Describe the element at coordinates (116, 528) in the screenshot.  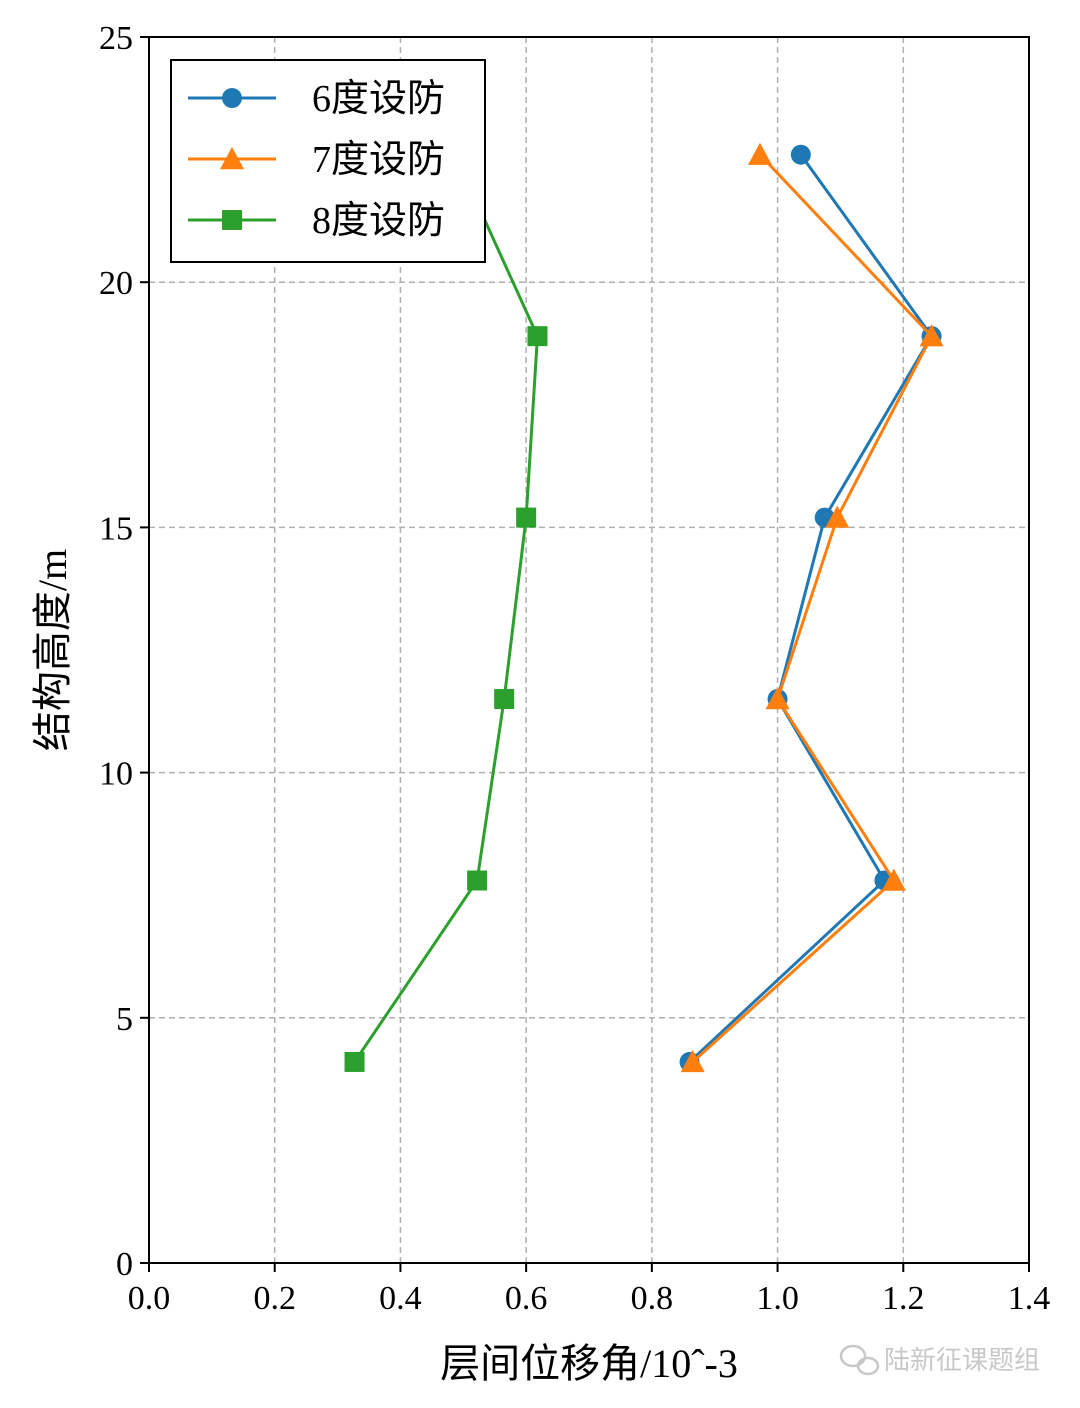
I see `y-tick-label: 15` at that location.